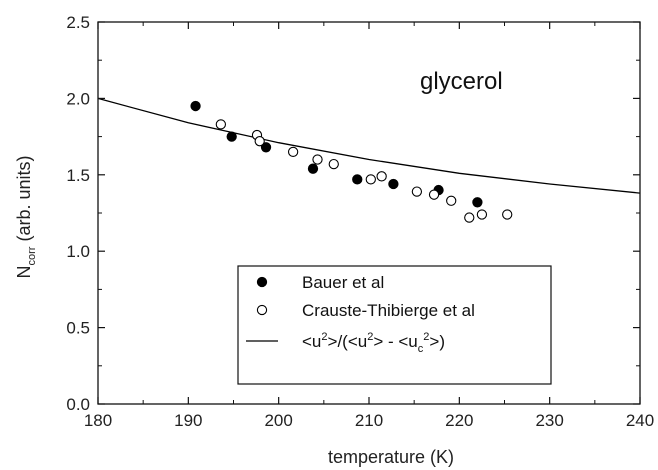 The width and height of the screenshot is (658, 470). I want to click on legend-label-part: <u, so click(311, 341).